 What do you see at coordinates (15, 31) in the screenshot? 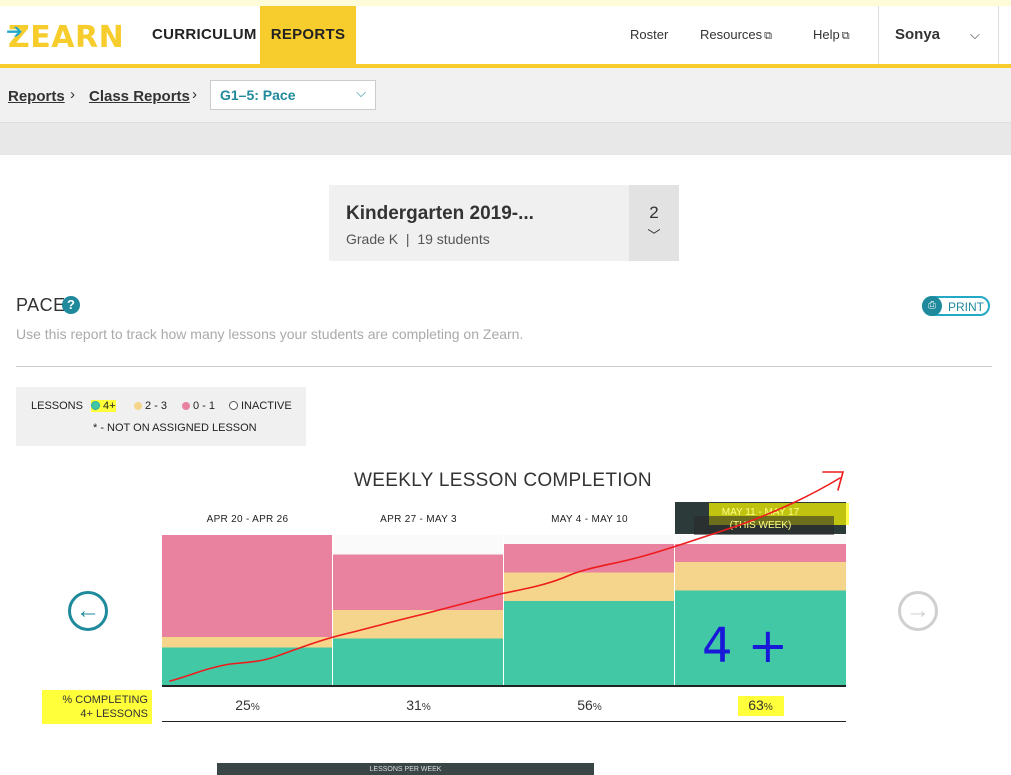
I see `logo-arrow-icon: ➔` at bounding box center [15, 31].